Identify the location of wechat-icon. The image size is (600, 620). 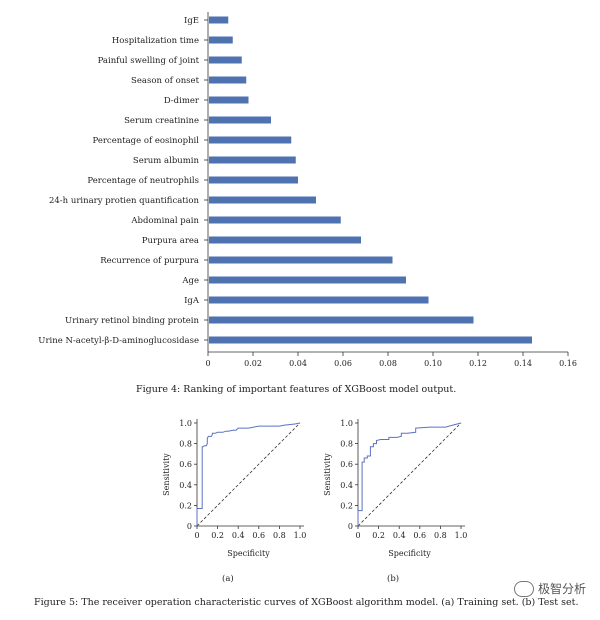
(523, 588).